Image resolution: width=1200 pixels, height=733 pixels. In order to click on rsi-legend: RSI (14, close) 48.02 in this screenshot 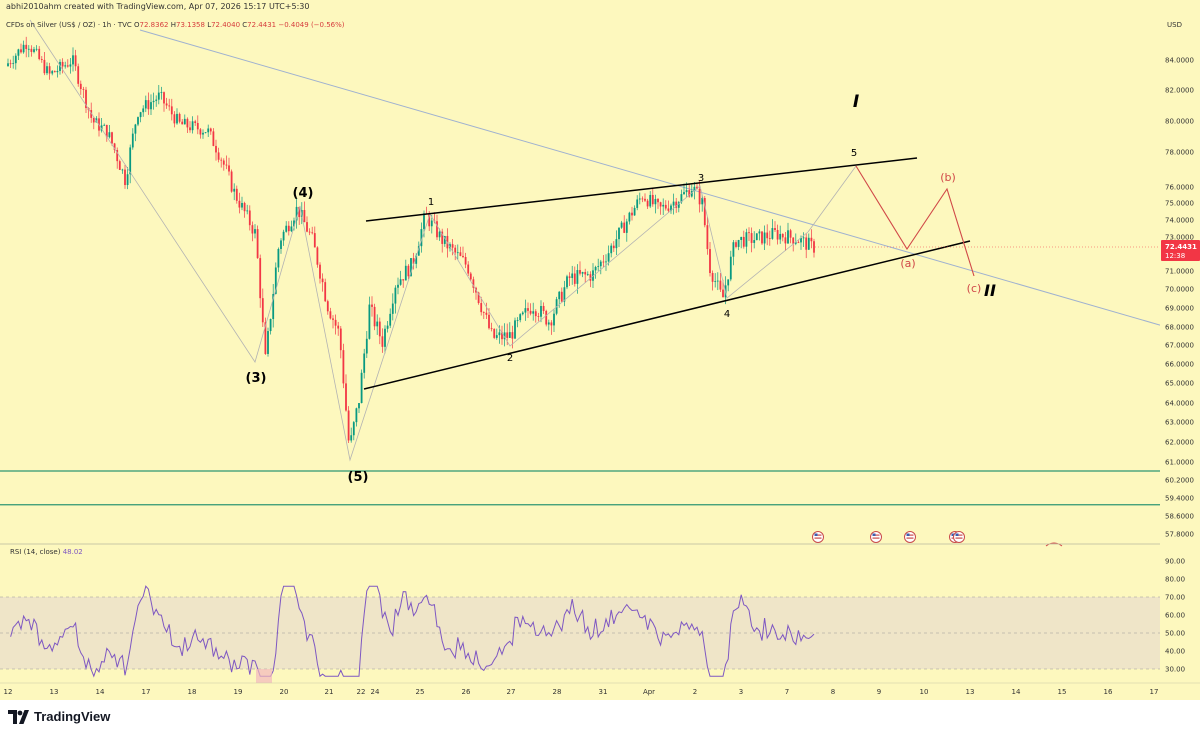, I will do `click(46, 552)`.